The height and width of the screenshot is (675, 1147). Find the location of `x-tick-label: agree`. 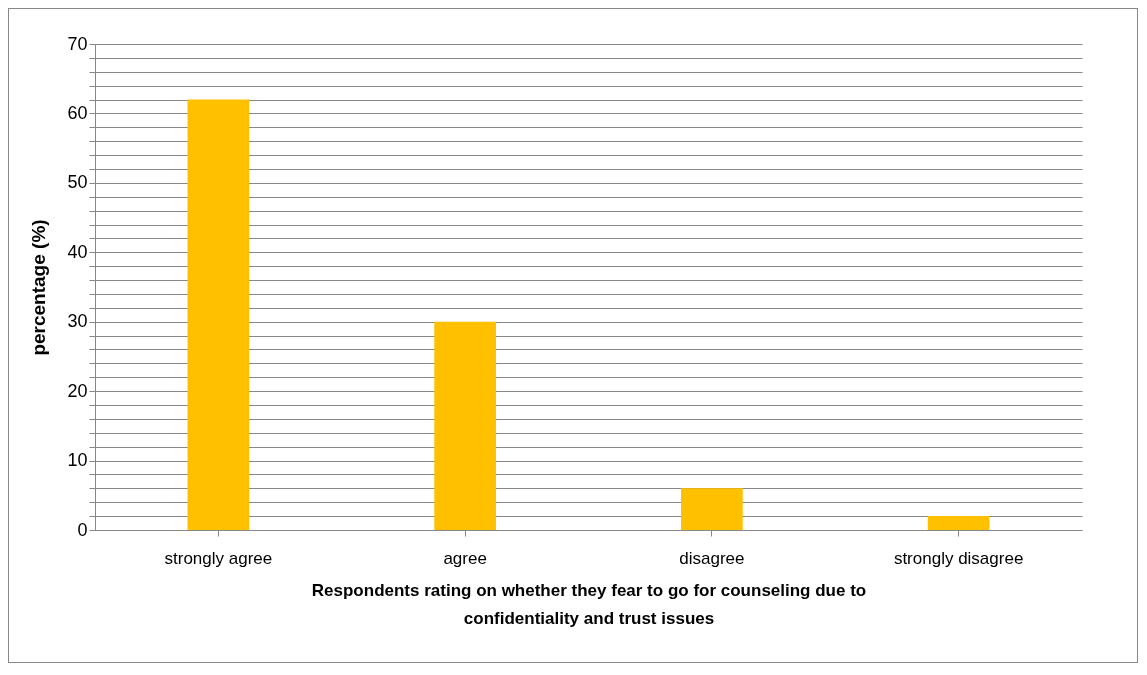

x-tick-label: agree is located at coordinates (465, 558).